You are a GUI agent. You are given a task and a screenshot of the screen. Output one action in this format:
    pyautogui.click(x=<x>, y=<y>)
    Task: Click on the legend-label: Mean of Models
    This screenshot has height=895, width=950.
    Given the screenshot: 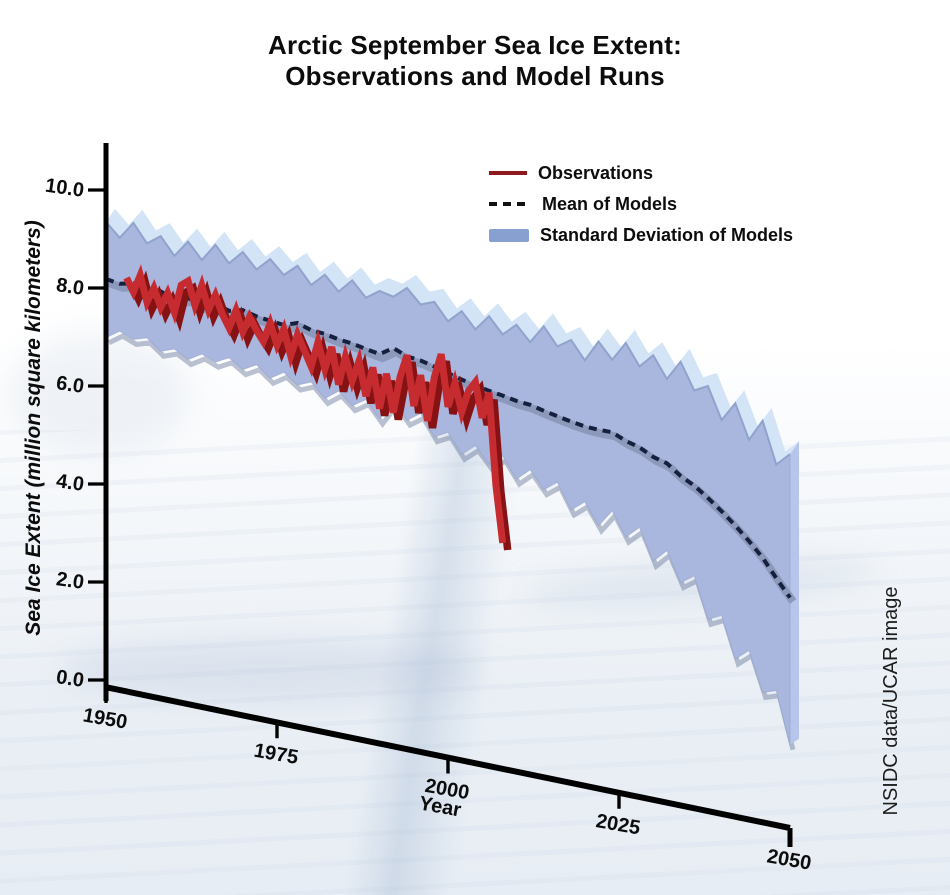 What is the action you would take?
    pyautogui.click(x=610, y=203)
    